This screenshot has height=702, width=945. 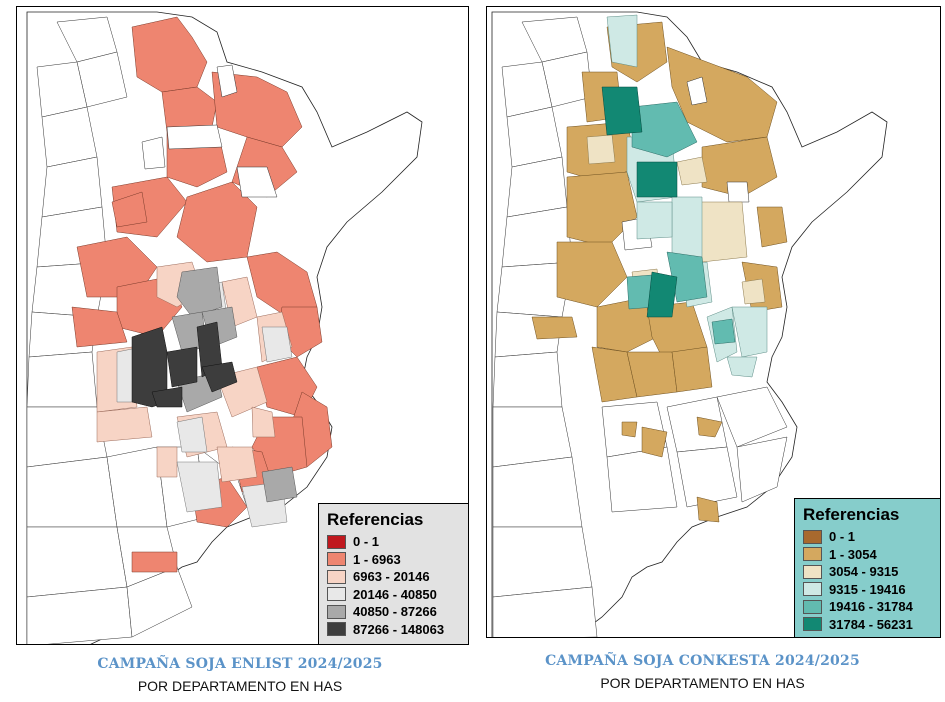 I want to click on legend-item: 1 - 6963, so click(x=394, y=560).